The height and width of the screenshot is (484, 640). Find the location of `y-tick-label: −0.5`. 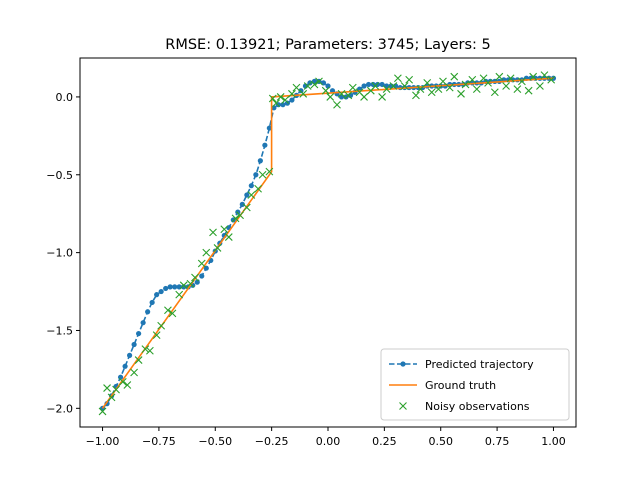

y-tick-label: −0.5 is located at coordinates (59, 175).